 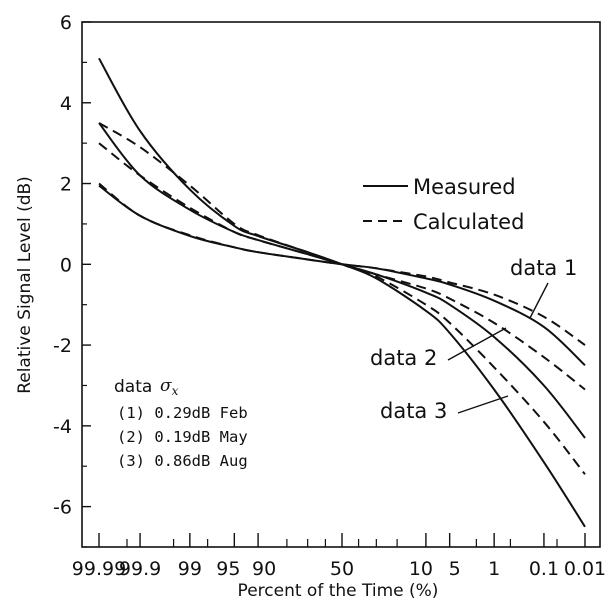 What do you see at coordinates (99, 569) in the screenshot?
I see `x-tick-label: 99.99` at bounding box center [99, 569].